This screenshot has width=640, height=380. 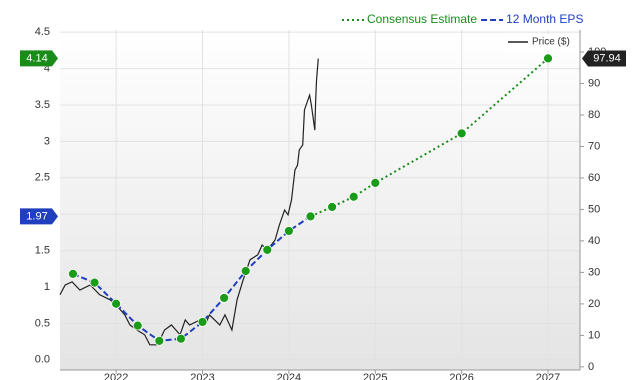 What do you see at coordinates (548, 376) in the screenshot?
I see `x-tick-label: 2027` at bounding box center [548, 376].